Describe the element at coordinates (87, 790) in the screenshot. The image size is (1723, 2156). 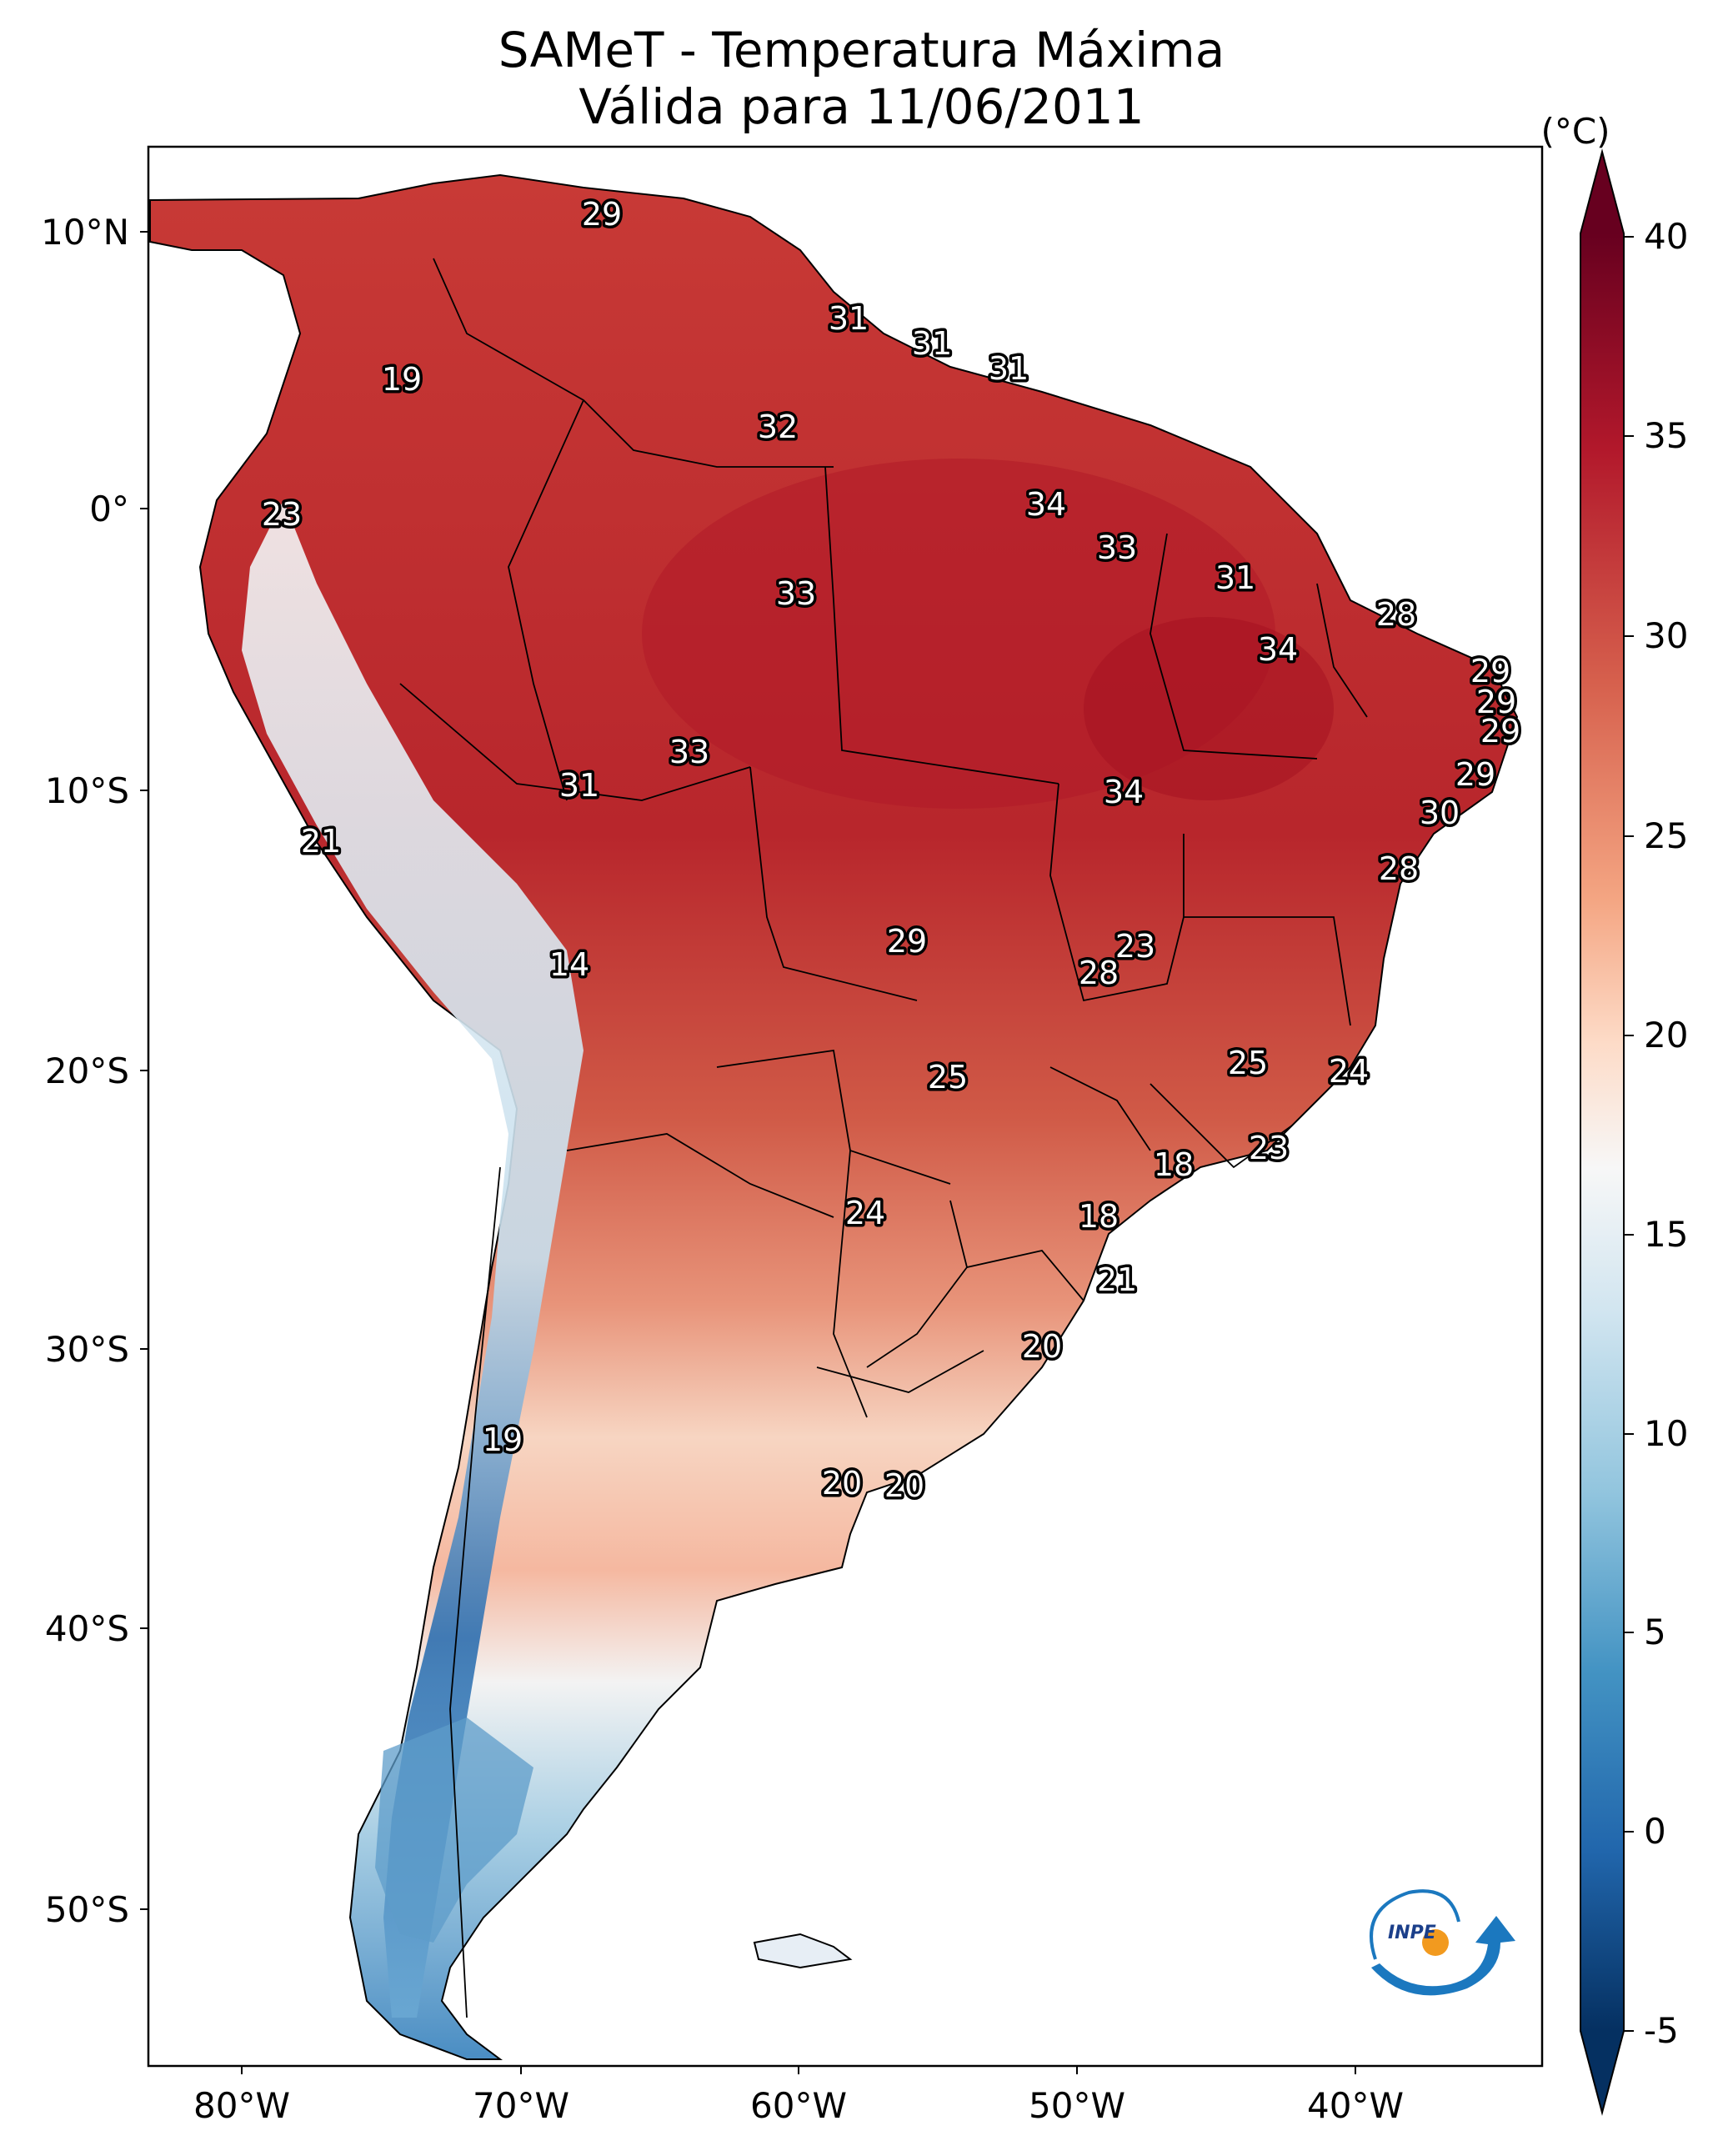
I see `lat-tick-label: 10°S` at that location.